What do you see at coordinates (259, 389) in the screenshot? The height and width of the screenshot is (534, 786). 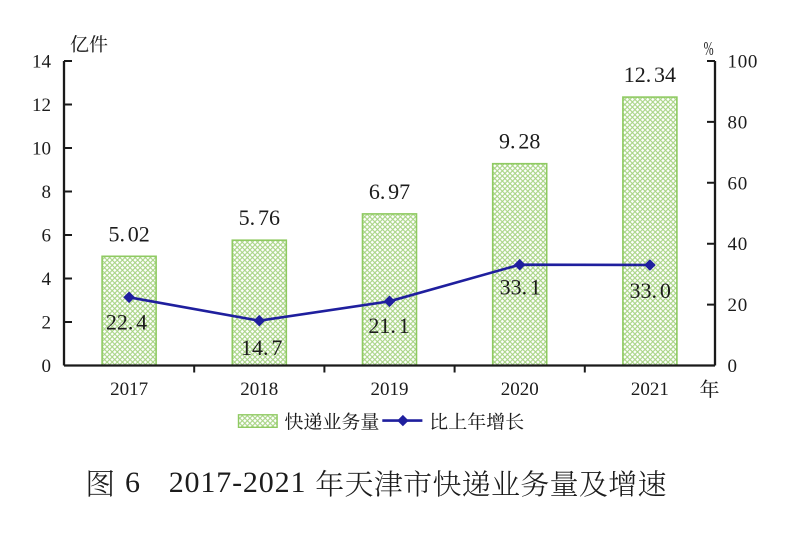 I see `svg-text: 2018` at bounding box center [259, 389].